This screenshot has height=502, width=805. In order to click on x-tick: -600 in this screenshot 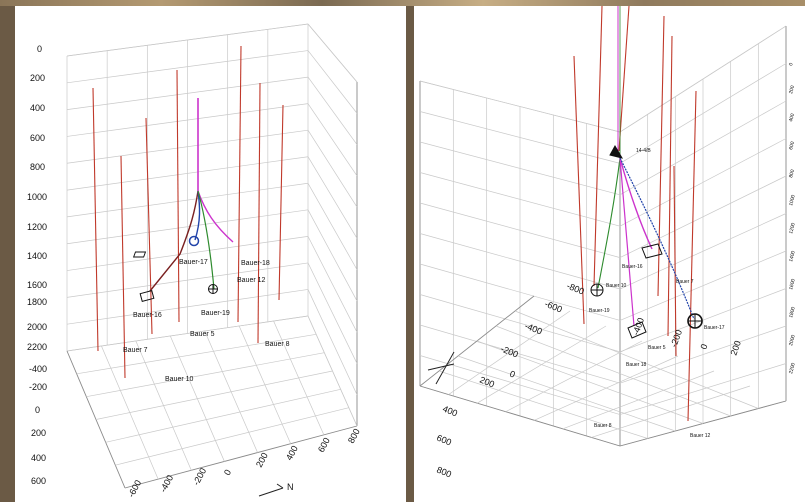, I will do `click(134, 488)`.